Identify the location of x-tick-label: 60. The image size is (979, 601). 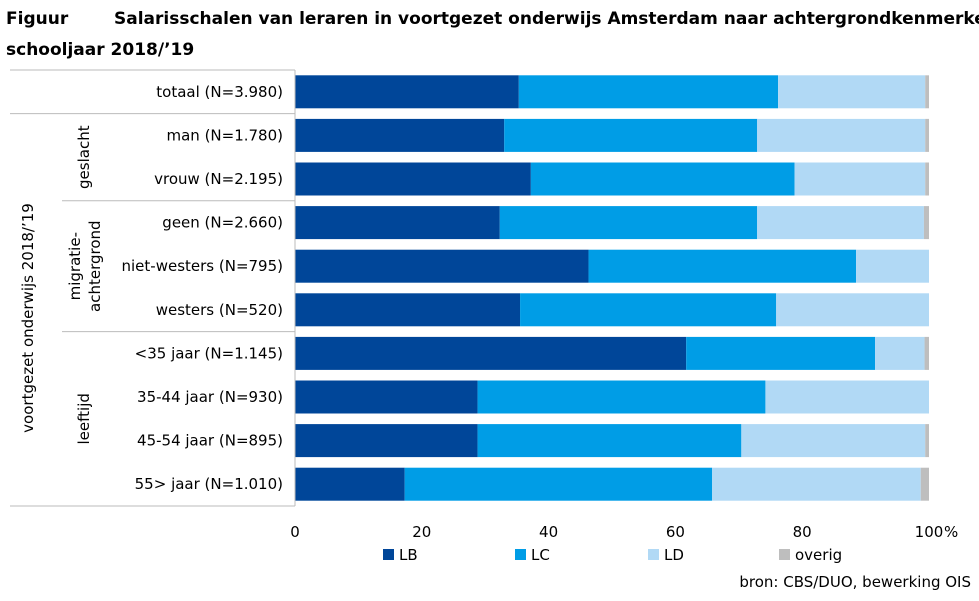
(675, 532).